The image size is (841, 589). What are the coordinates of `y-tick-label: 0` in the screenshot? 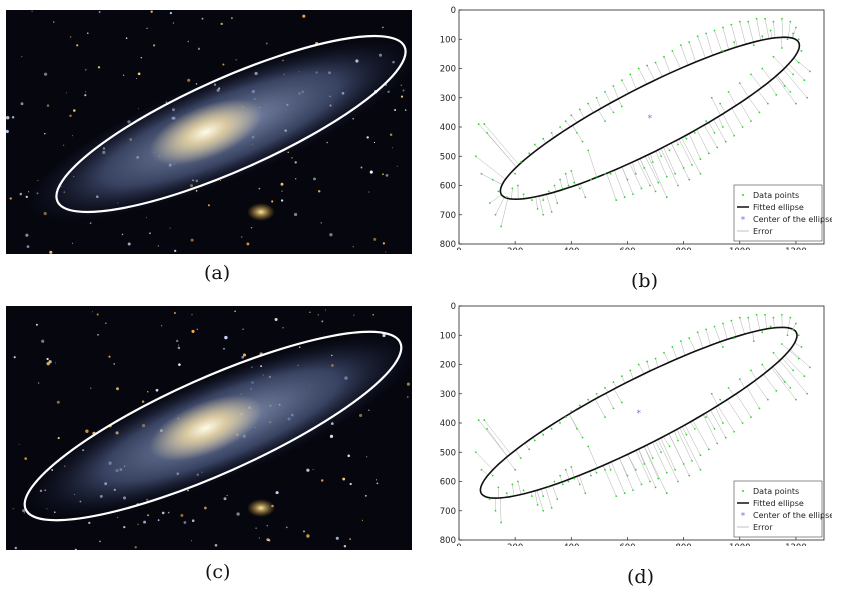 It's located at (453, 11).